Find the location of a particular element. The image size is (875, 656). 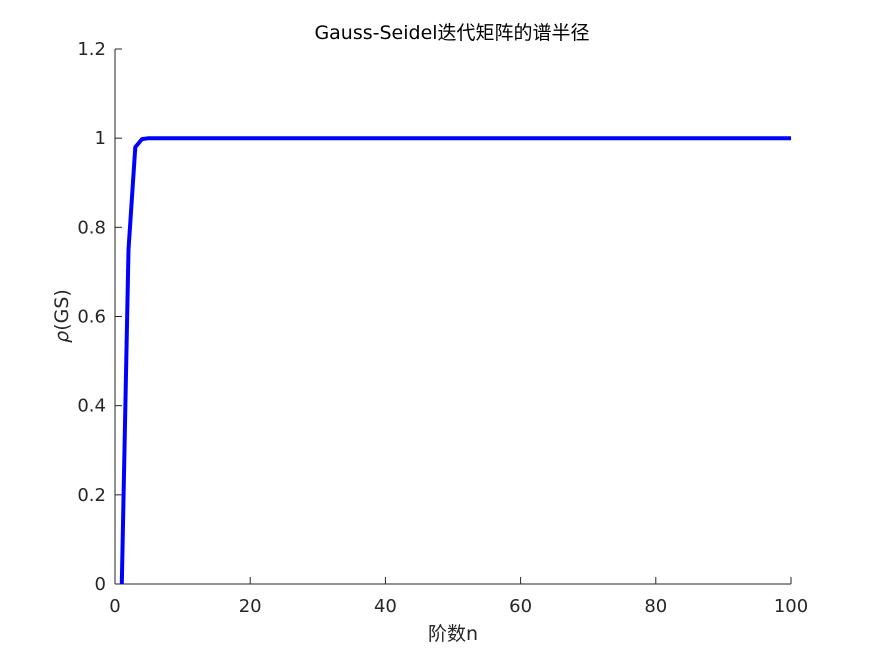

x-tick-label: 0 is located at coordinates (114, 606).